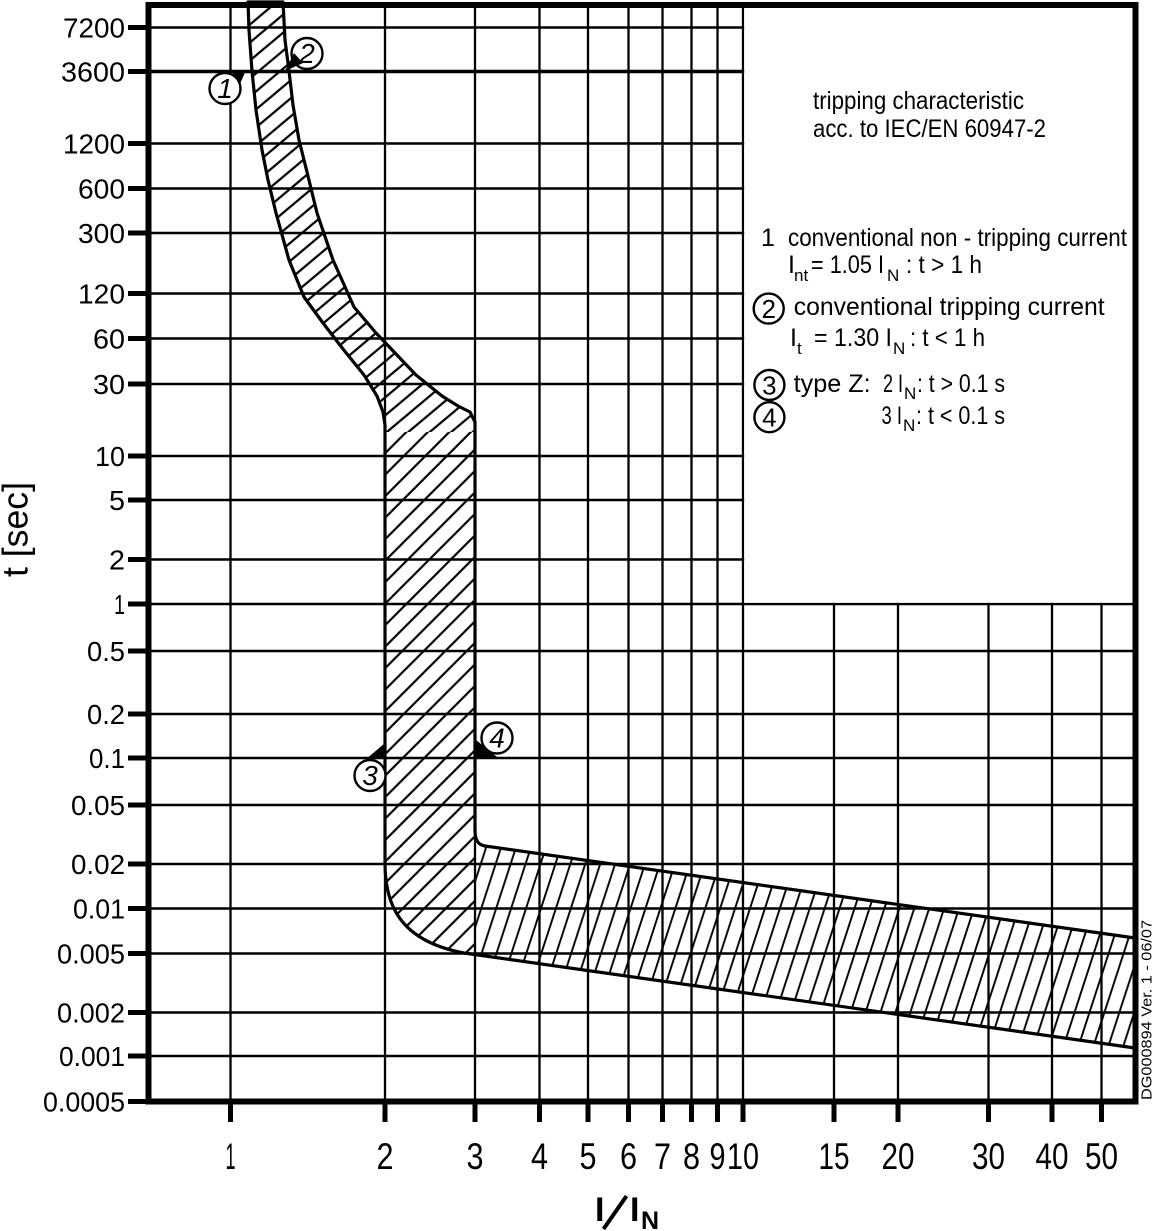  Describe the element at coordinates (92, 1056) in the screenshot. I see `svg-text: 0.001` at that location.